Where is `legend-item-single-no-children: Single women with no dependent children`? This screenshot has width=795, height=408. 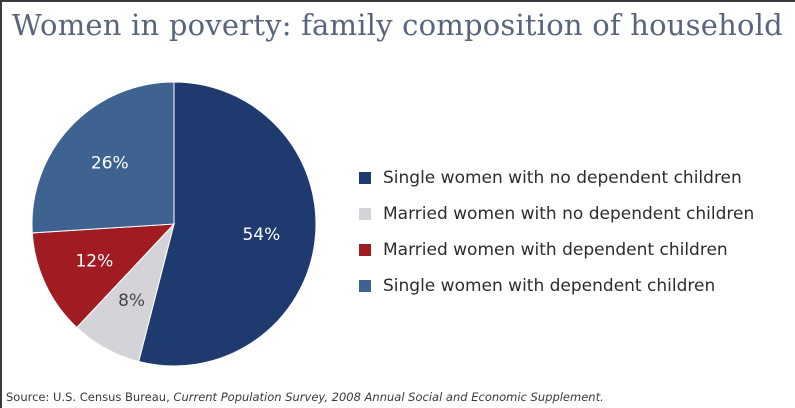 legend-item-single-no-children: Single women with no dependent children is located at coordinates (556, 178).